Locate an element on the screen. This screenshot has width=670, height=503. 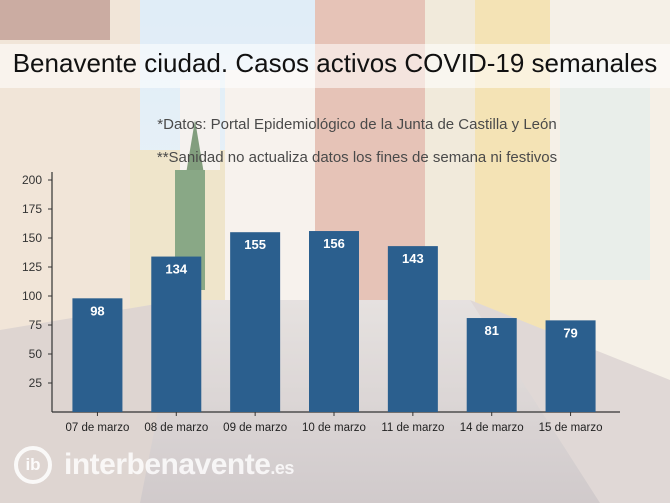
bar-value-label: 155 is located at coordinates (255, 244).